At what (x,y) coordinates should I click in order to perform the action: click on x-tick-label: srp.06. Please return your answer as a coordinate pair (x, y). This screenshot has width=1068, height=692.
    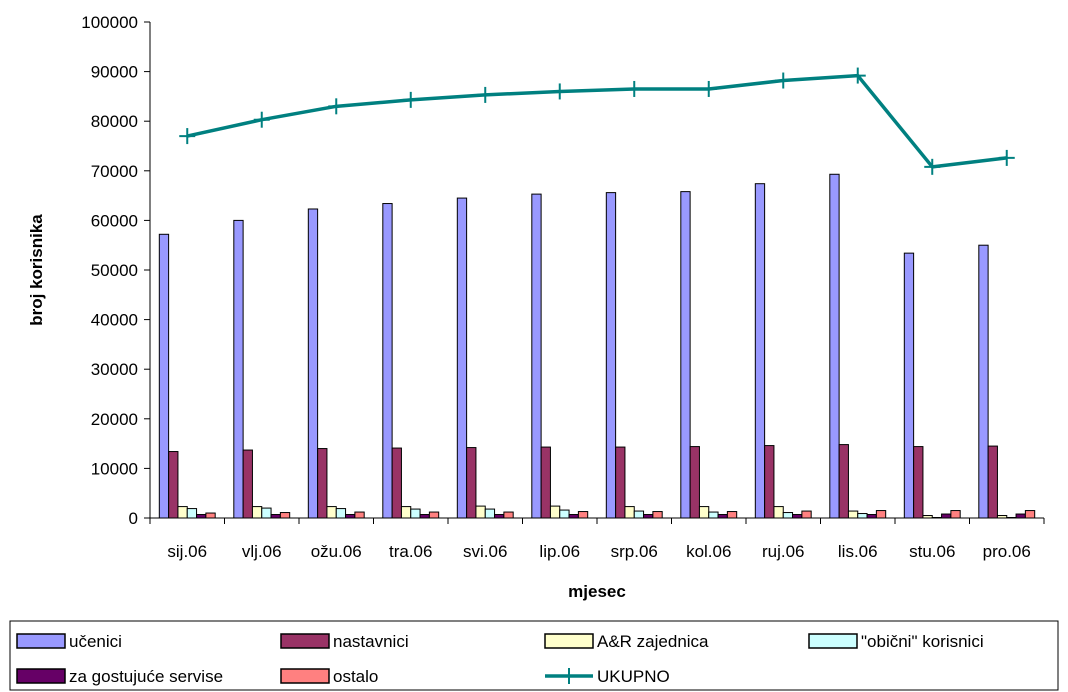
    Looking at the image, I should click on (634, 551).